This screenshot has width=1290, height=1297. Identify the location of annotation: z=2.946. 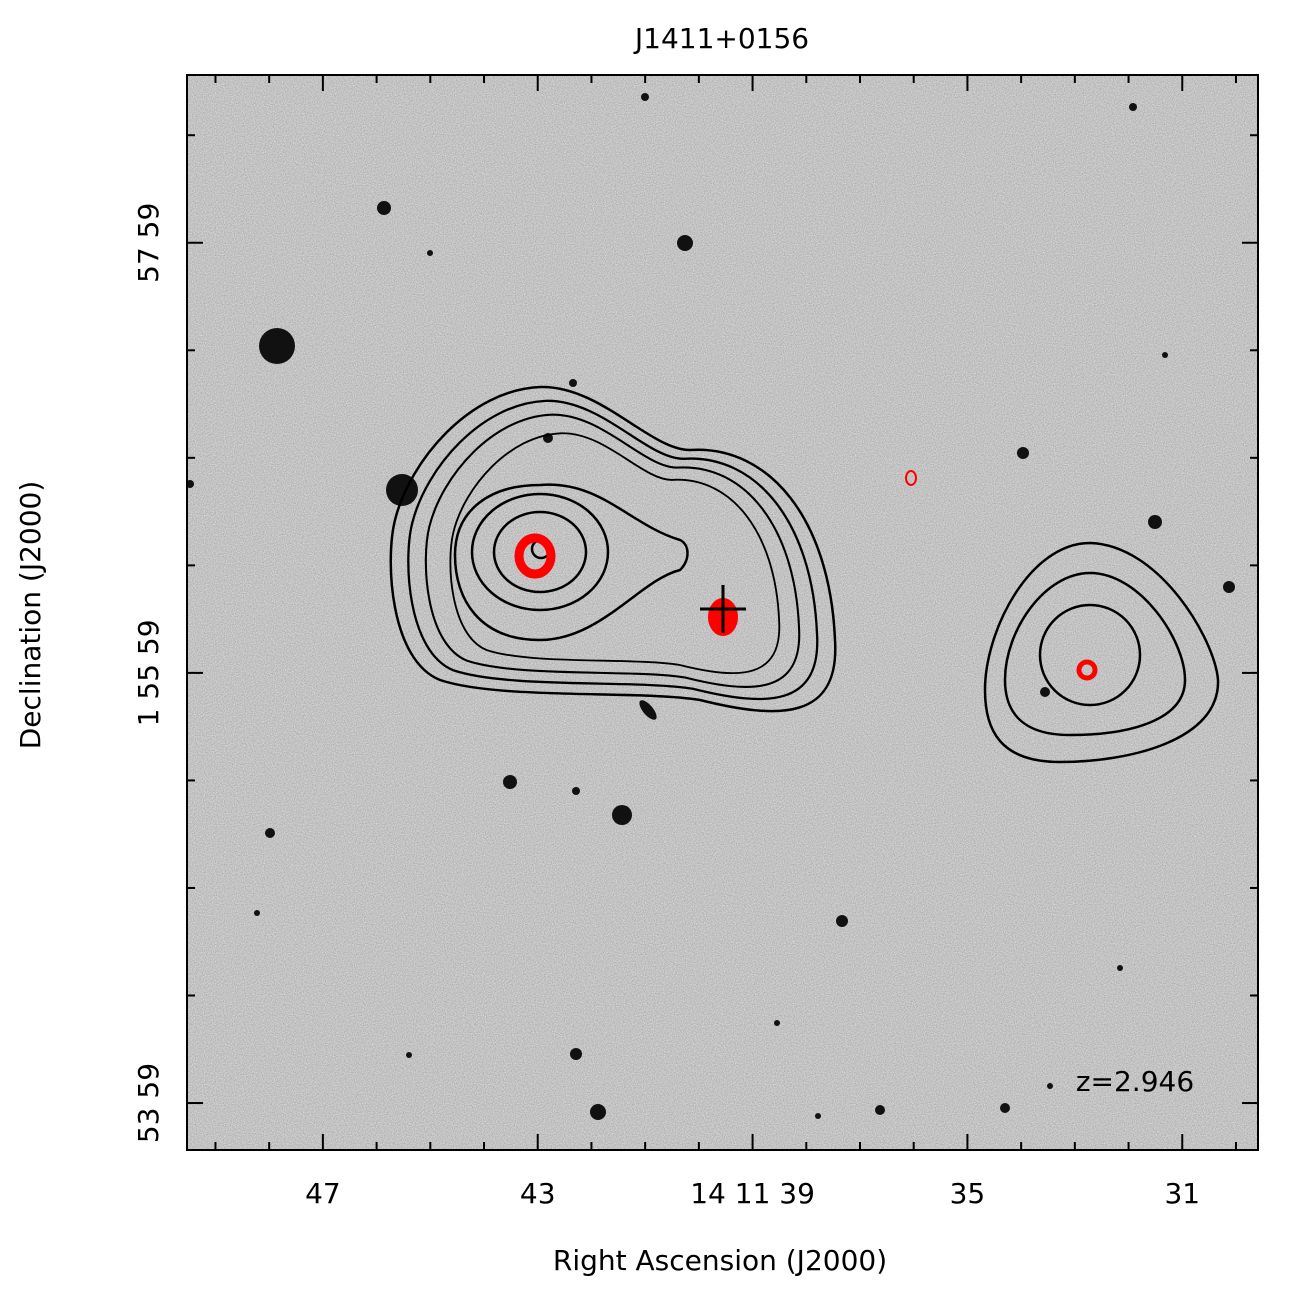
(1135, 1081).